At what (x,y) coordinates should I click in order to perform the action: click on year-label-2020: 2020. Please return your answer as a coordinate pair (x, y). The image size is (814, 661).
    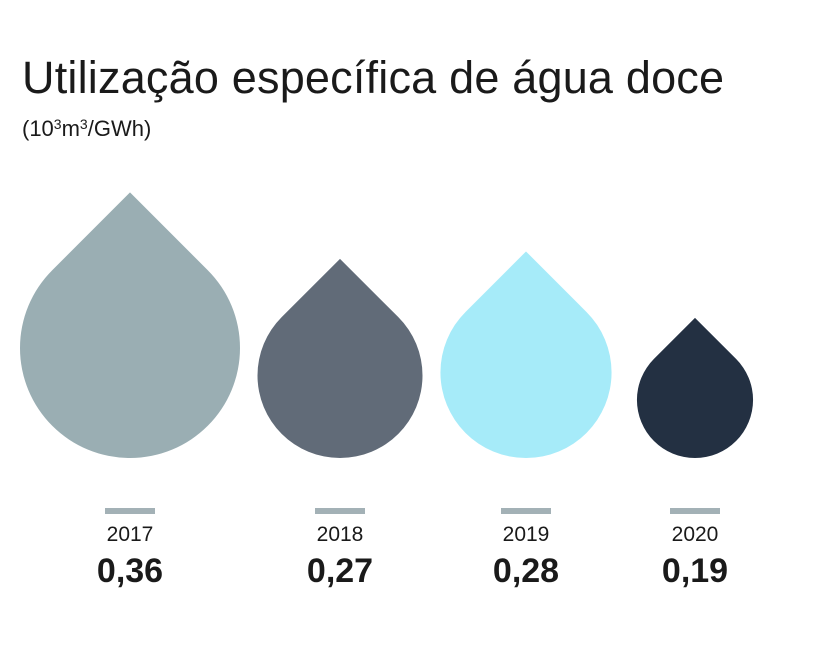
    Looking at the image, I should click on (695, 534).